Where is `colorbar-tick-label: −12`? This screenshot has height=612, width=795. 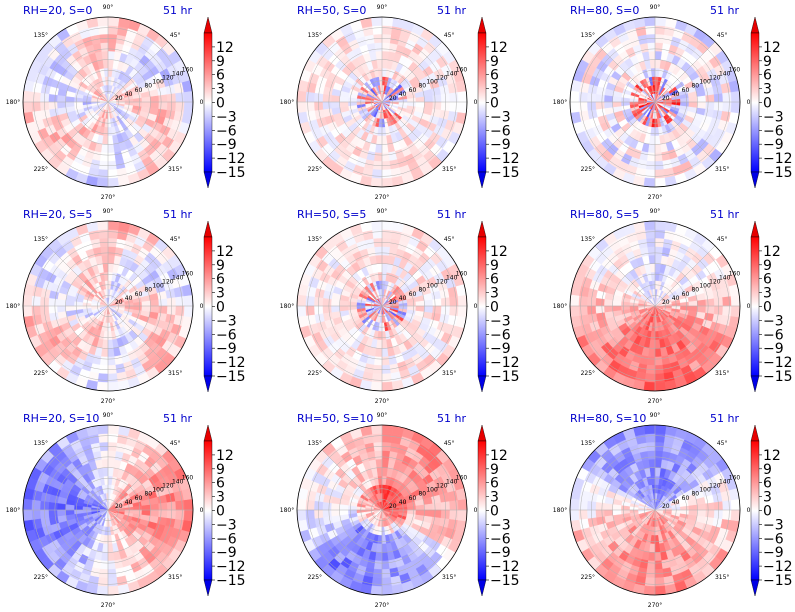 colorbar-tick-label: −12 is located at coordinates (231, 159).